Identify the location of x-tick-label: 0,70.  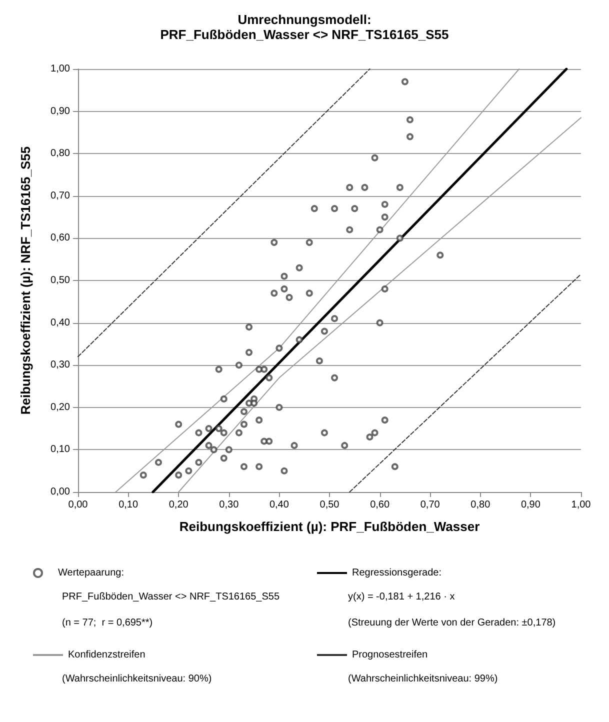
(430, 505).